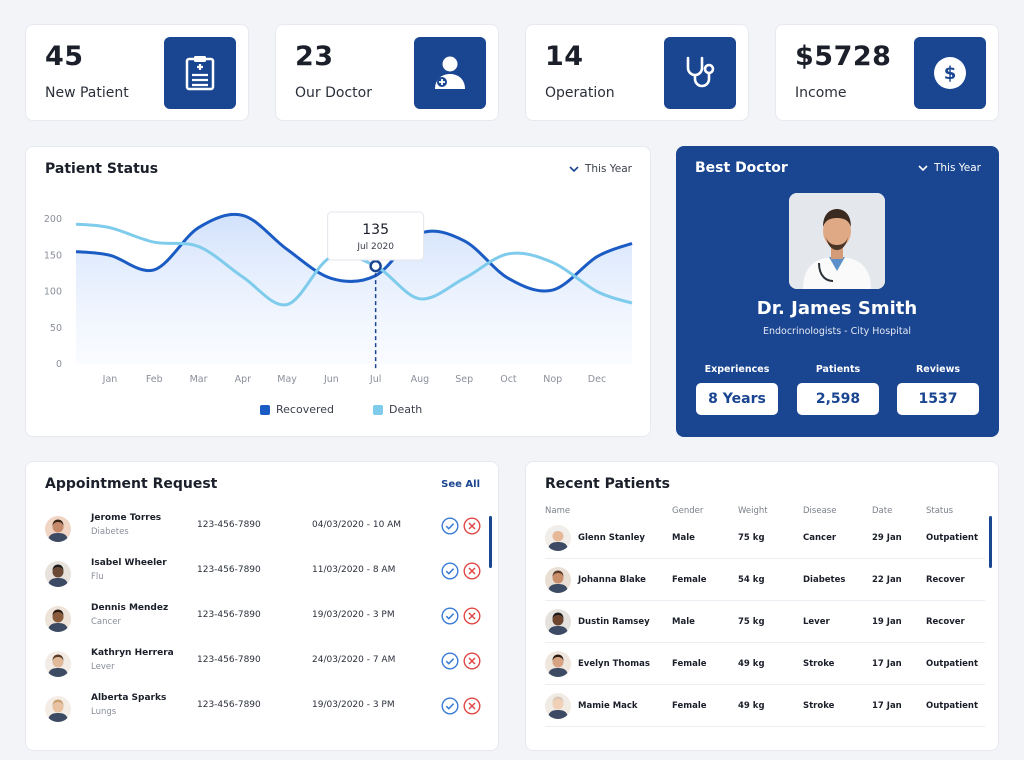 This screenshot has width=1024, height=760. Describe the element at coordinates (580, 93) in the screenshot. I see `stat-label: Operation` at that location.